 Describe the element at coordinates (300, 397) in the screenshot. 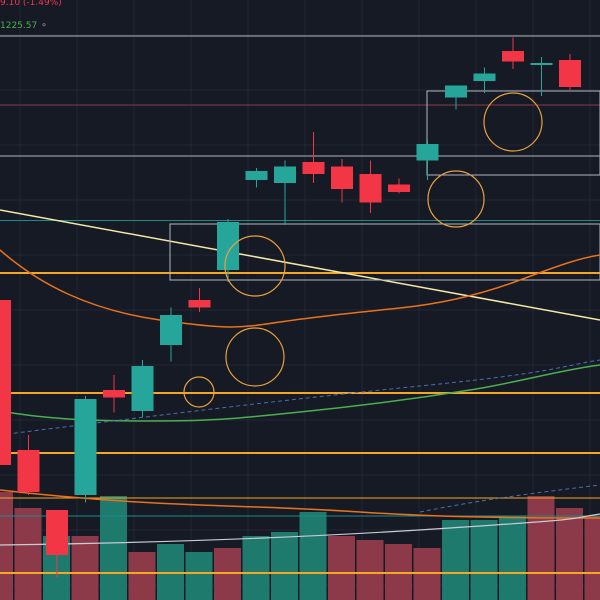

I see `blue-dashed-line` at that location.